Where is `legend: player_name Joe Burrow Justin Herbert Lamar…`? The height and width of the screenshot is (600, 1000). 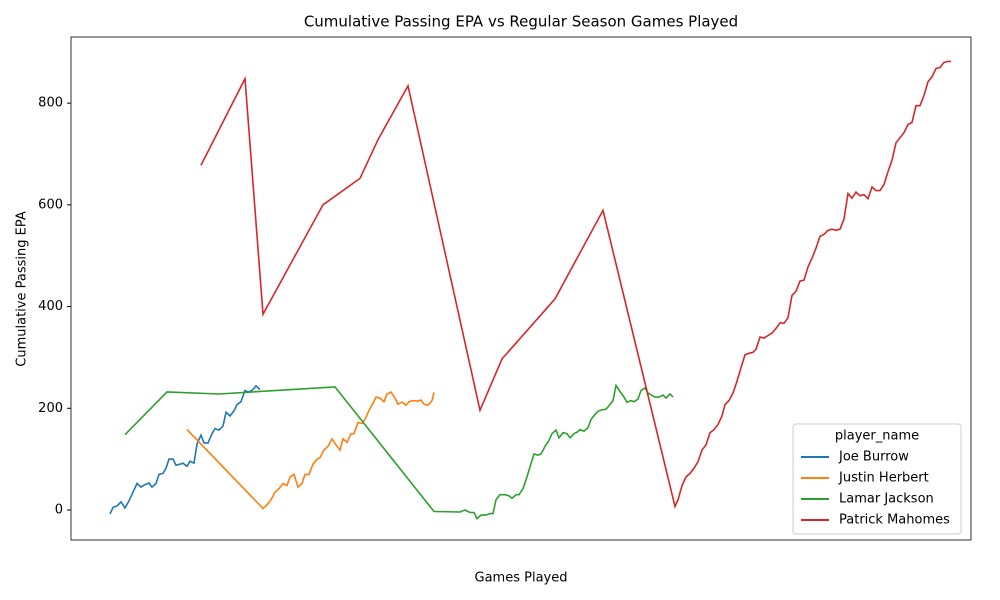
legend: player_name Joe Burrow Justin Herbert Lamar… is located at coordinates (877, 479).